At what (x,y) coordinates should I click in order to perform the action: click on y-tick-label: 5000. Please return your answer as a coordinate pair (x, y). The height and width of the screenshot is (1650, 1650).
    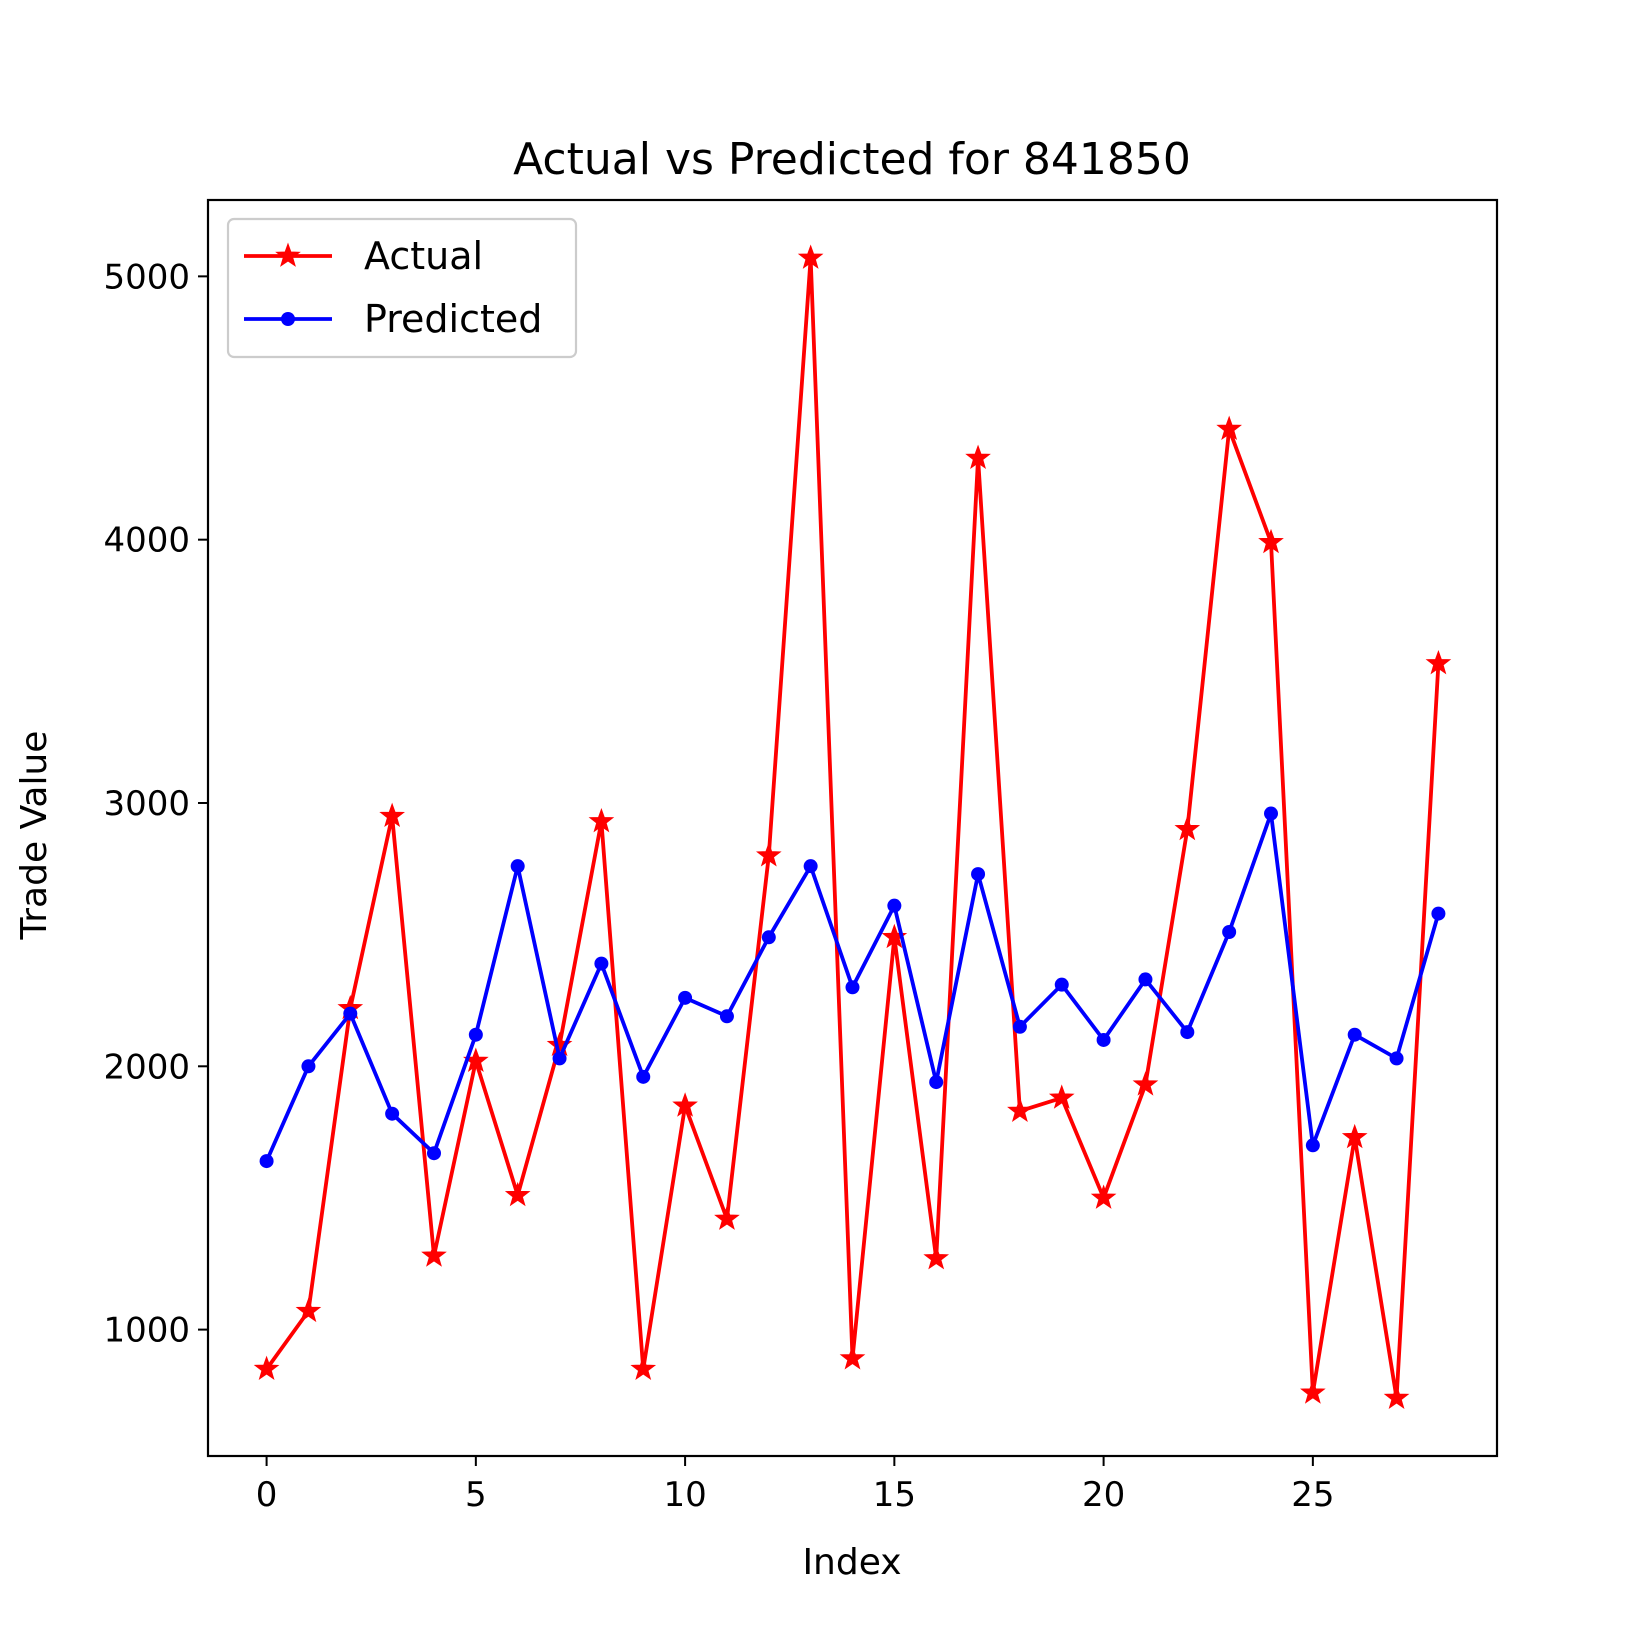
    Looking at the image, I should click on (146, 277).